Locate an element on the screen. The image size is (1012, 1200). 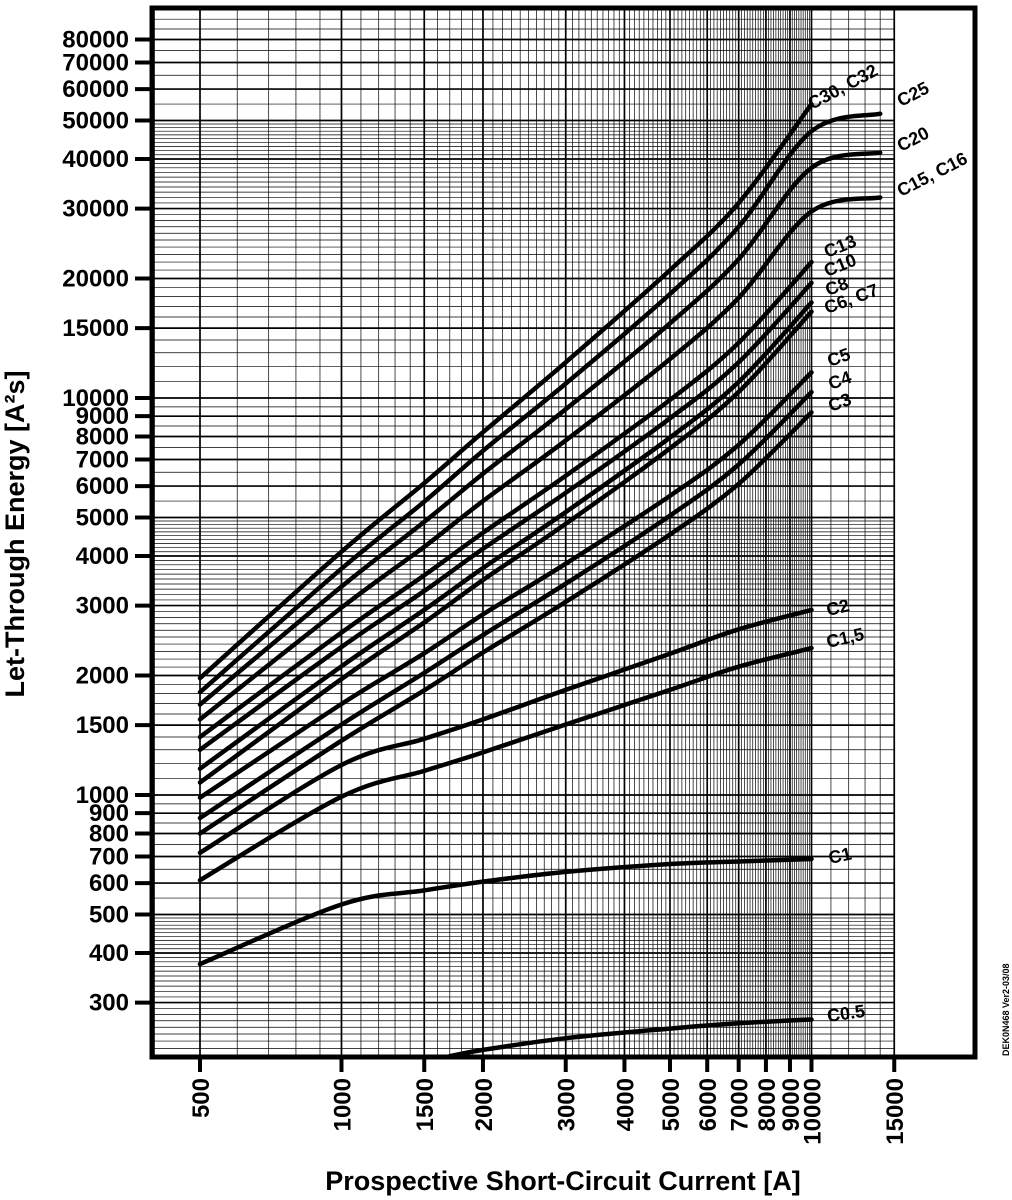
x-tick-label: 15000 is located at coordinates (895, 1111).